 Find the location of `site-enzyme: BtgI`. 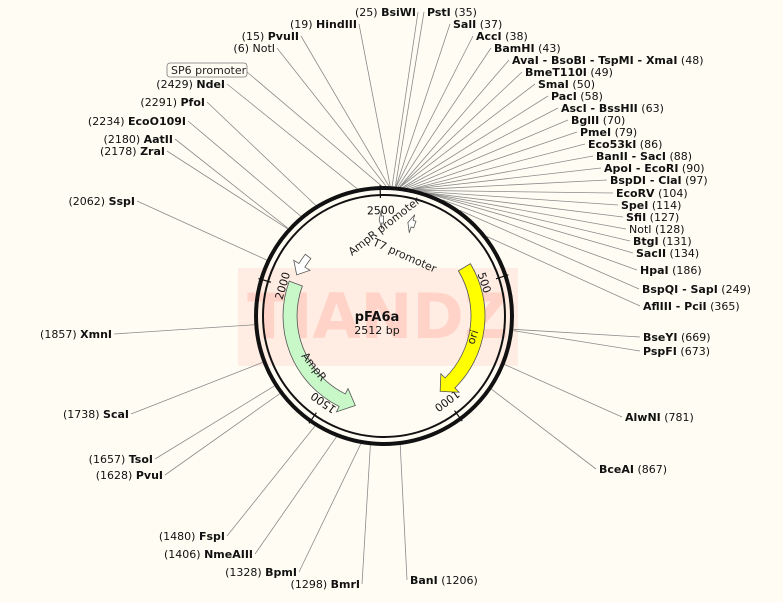

site-enzyme: BtgI is located at coordinates (646, 241).